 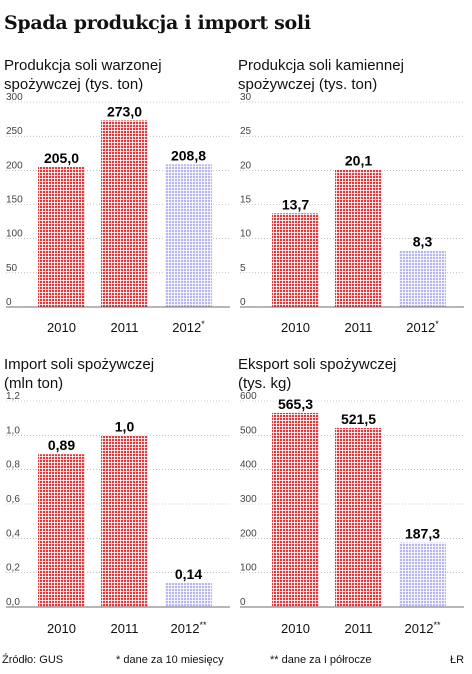 What do you see at coordinates (14, 131) in the screenshot?
I see `y-tick-label: 250` at bounding box center [14, 131].